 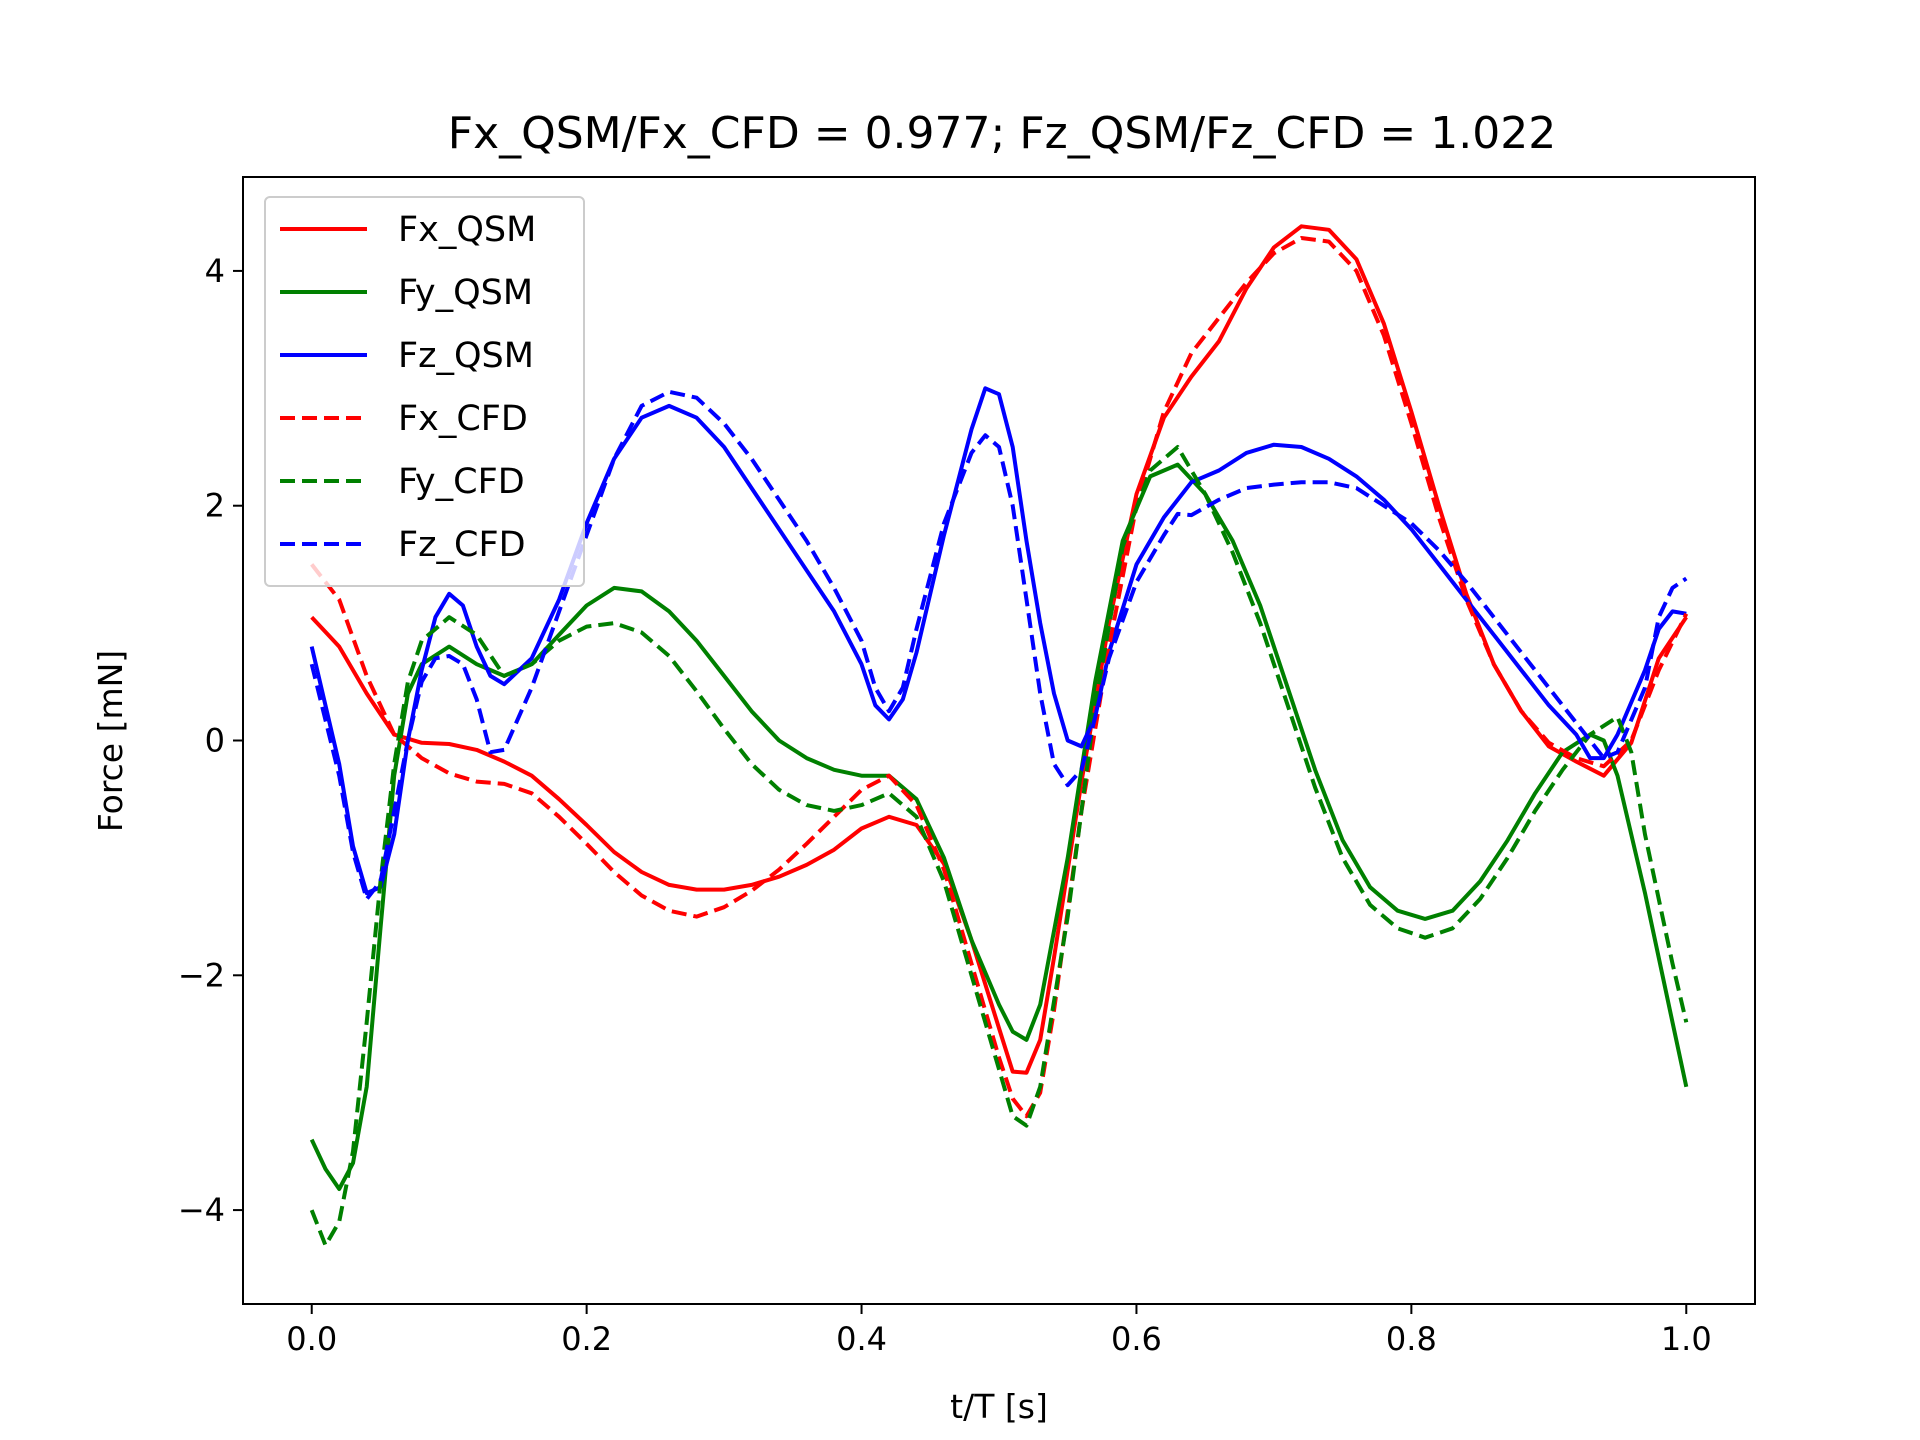 What do you see at coordinates (463, 419) in the screenshot?
I see `legend-label: Fx_CFD` at bounding box center [463, 419].